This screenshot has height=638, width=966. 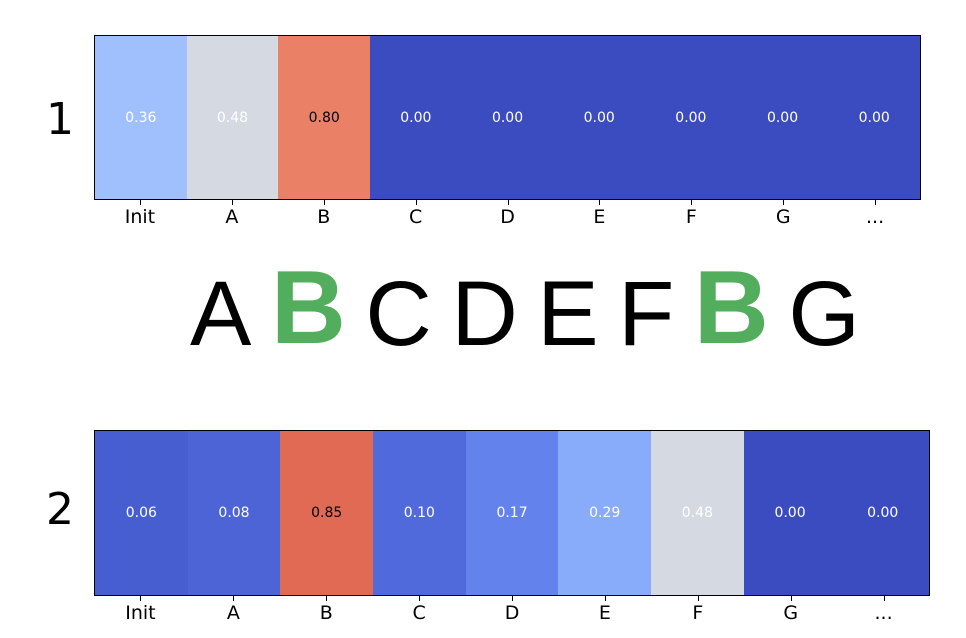 I want to click on sequence-letter: E, so click(x=568, y=314).